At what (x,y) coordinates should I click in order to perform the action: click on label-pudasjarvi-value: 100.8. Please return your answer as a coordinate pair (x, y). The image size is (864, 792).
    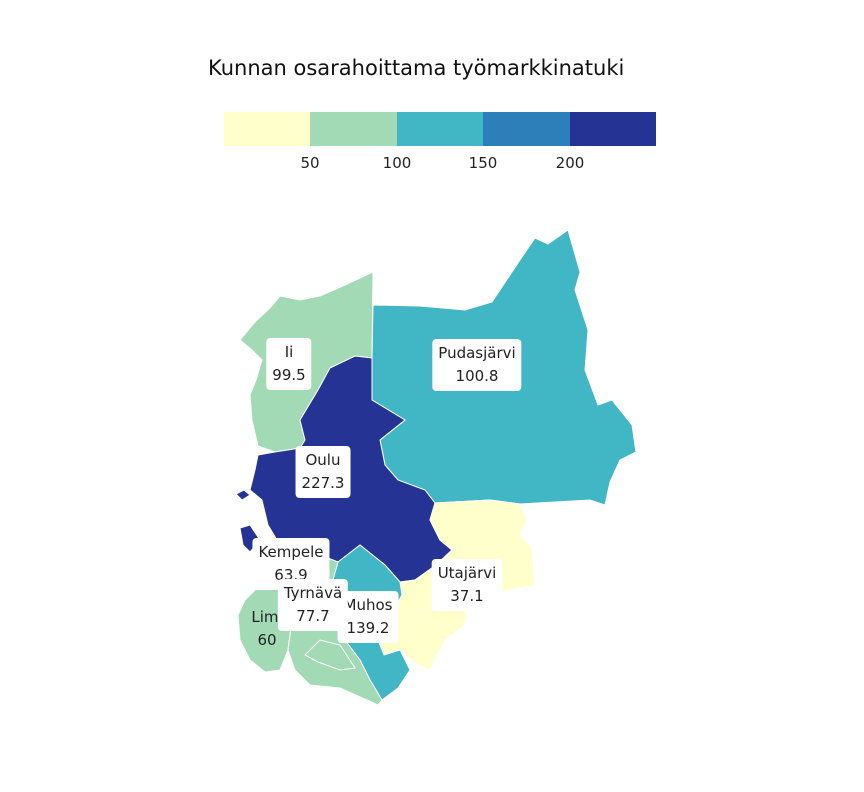
    Looking at the image, I should click on (477, 376).